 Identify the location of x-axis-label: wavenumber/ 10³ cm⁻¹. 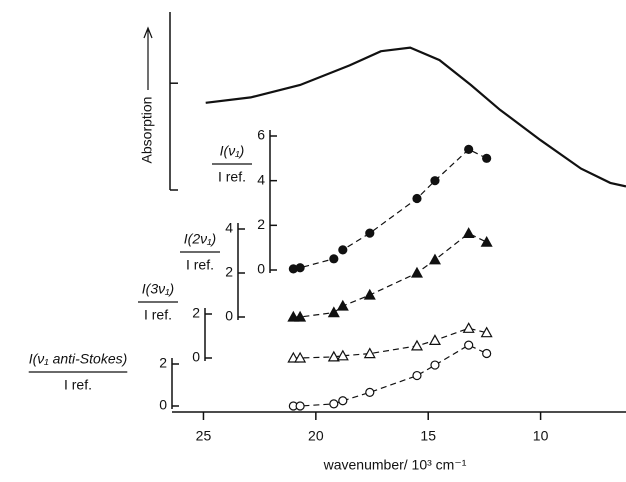
(395, 465).